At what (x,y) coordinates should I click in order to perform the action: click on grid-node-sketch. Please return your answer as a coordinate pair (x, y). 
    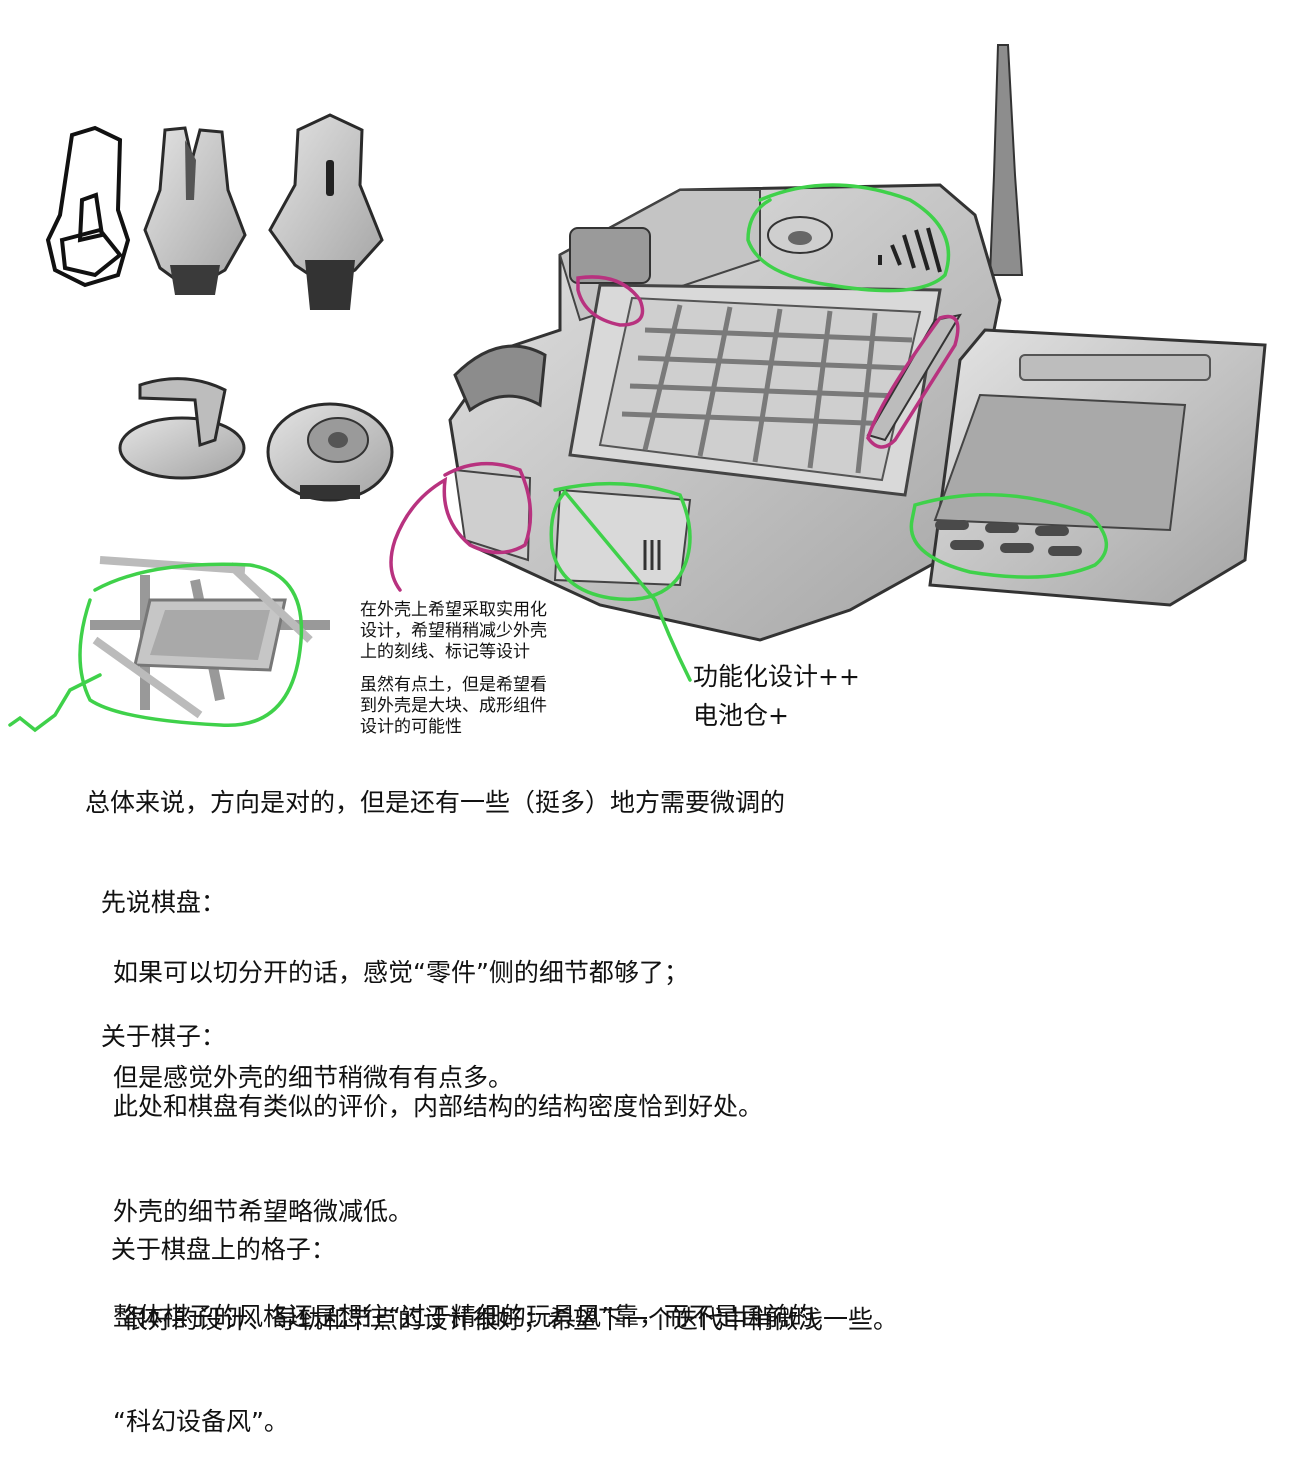
    Looking at the image, I should click on (210, 637).